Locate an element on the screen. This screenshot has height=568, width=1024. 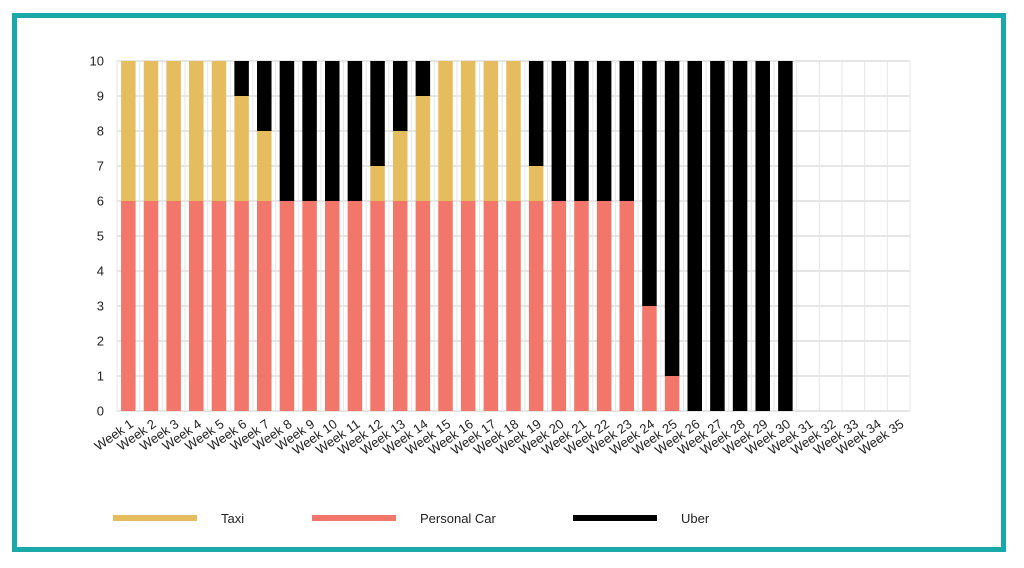
legend-label-taxi: Taxi is located at coordinates (232, 518).